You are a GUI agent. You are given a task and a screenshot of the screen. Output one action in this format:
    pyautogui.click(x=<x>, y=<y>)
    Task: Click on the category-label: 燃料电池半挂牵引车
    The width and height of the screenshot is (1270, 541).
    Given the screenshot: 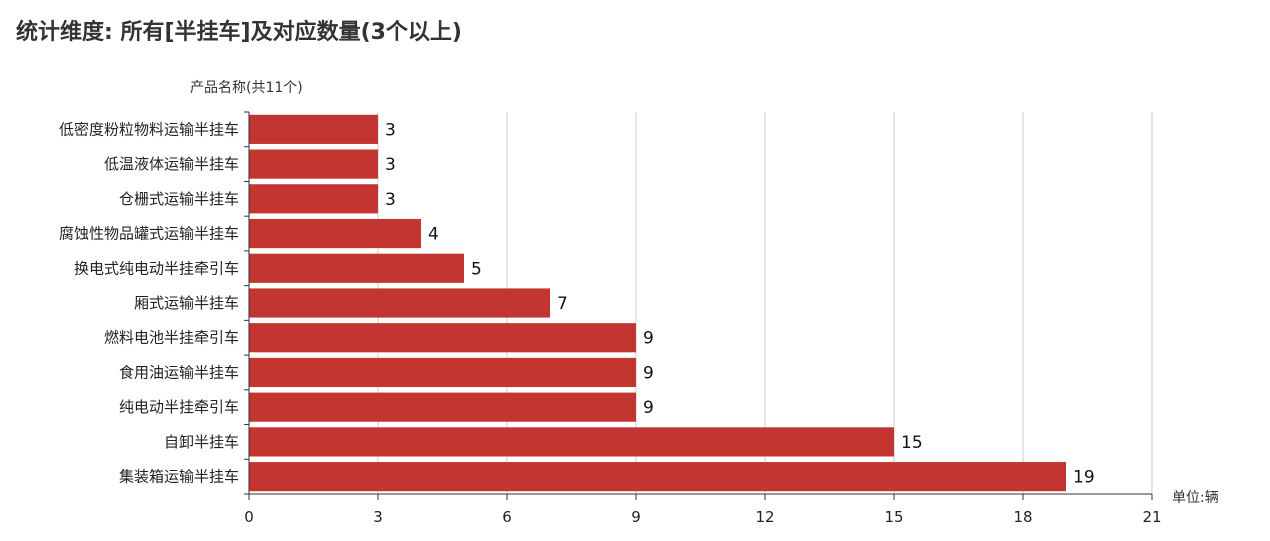 What is the action you would take?
    pyautogui.click(x=171, y=338)
    